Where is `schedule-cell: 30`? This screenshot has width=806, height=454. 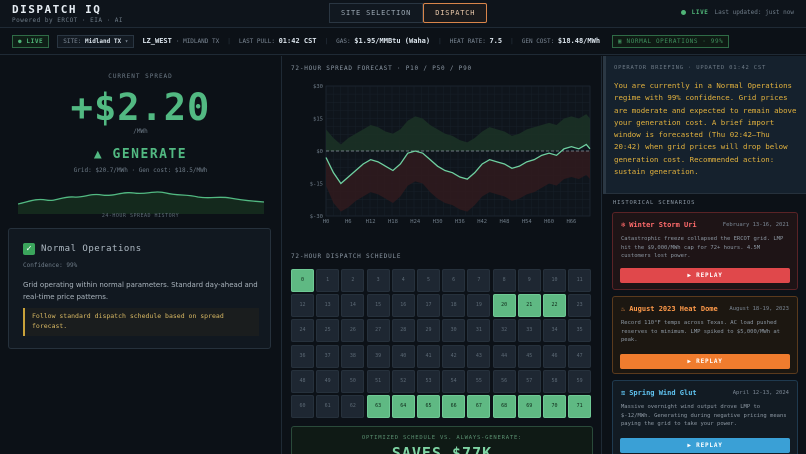 schedule-cell: 30 is located at coordinates (454, 331).